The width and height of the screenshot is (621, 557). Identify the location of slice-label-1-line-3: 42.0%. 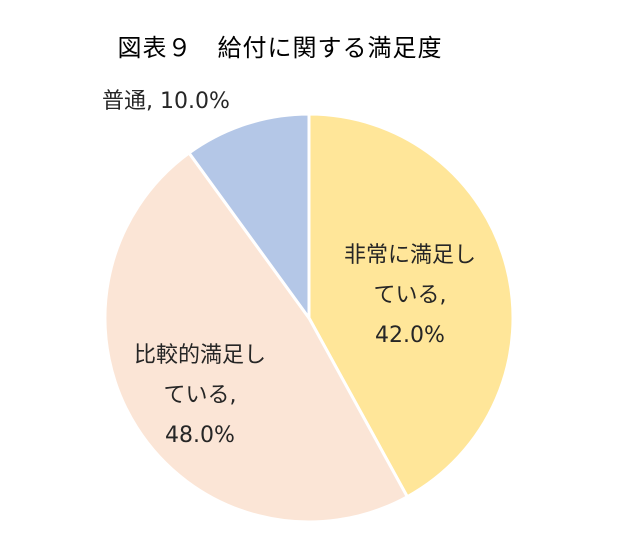
(410, 335).